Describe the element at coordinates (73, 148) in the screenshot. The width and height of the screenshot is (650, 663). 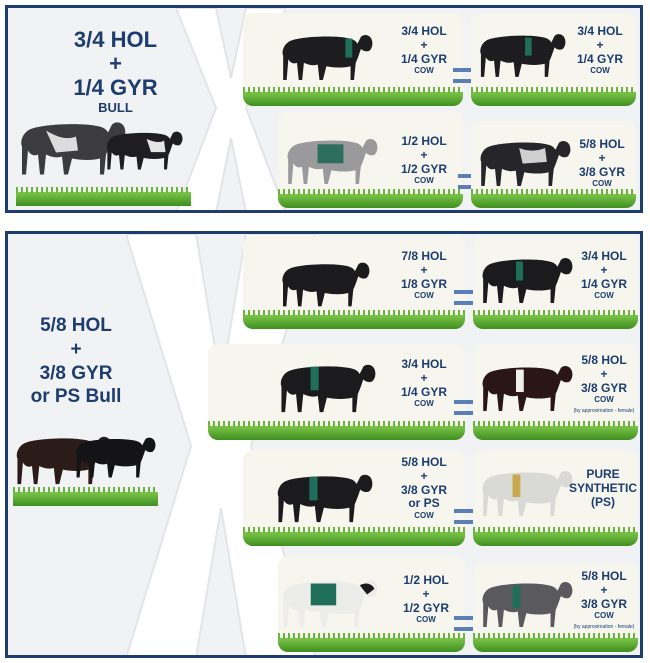
I see `bull-image` at that location.